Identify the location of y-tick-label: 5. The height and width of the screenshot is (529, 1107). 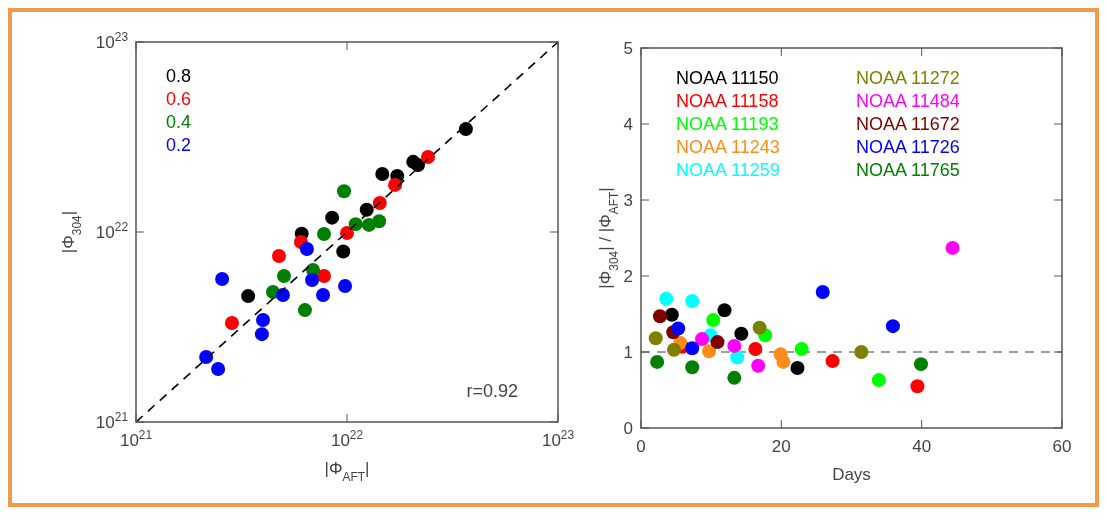
(628, 48).